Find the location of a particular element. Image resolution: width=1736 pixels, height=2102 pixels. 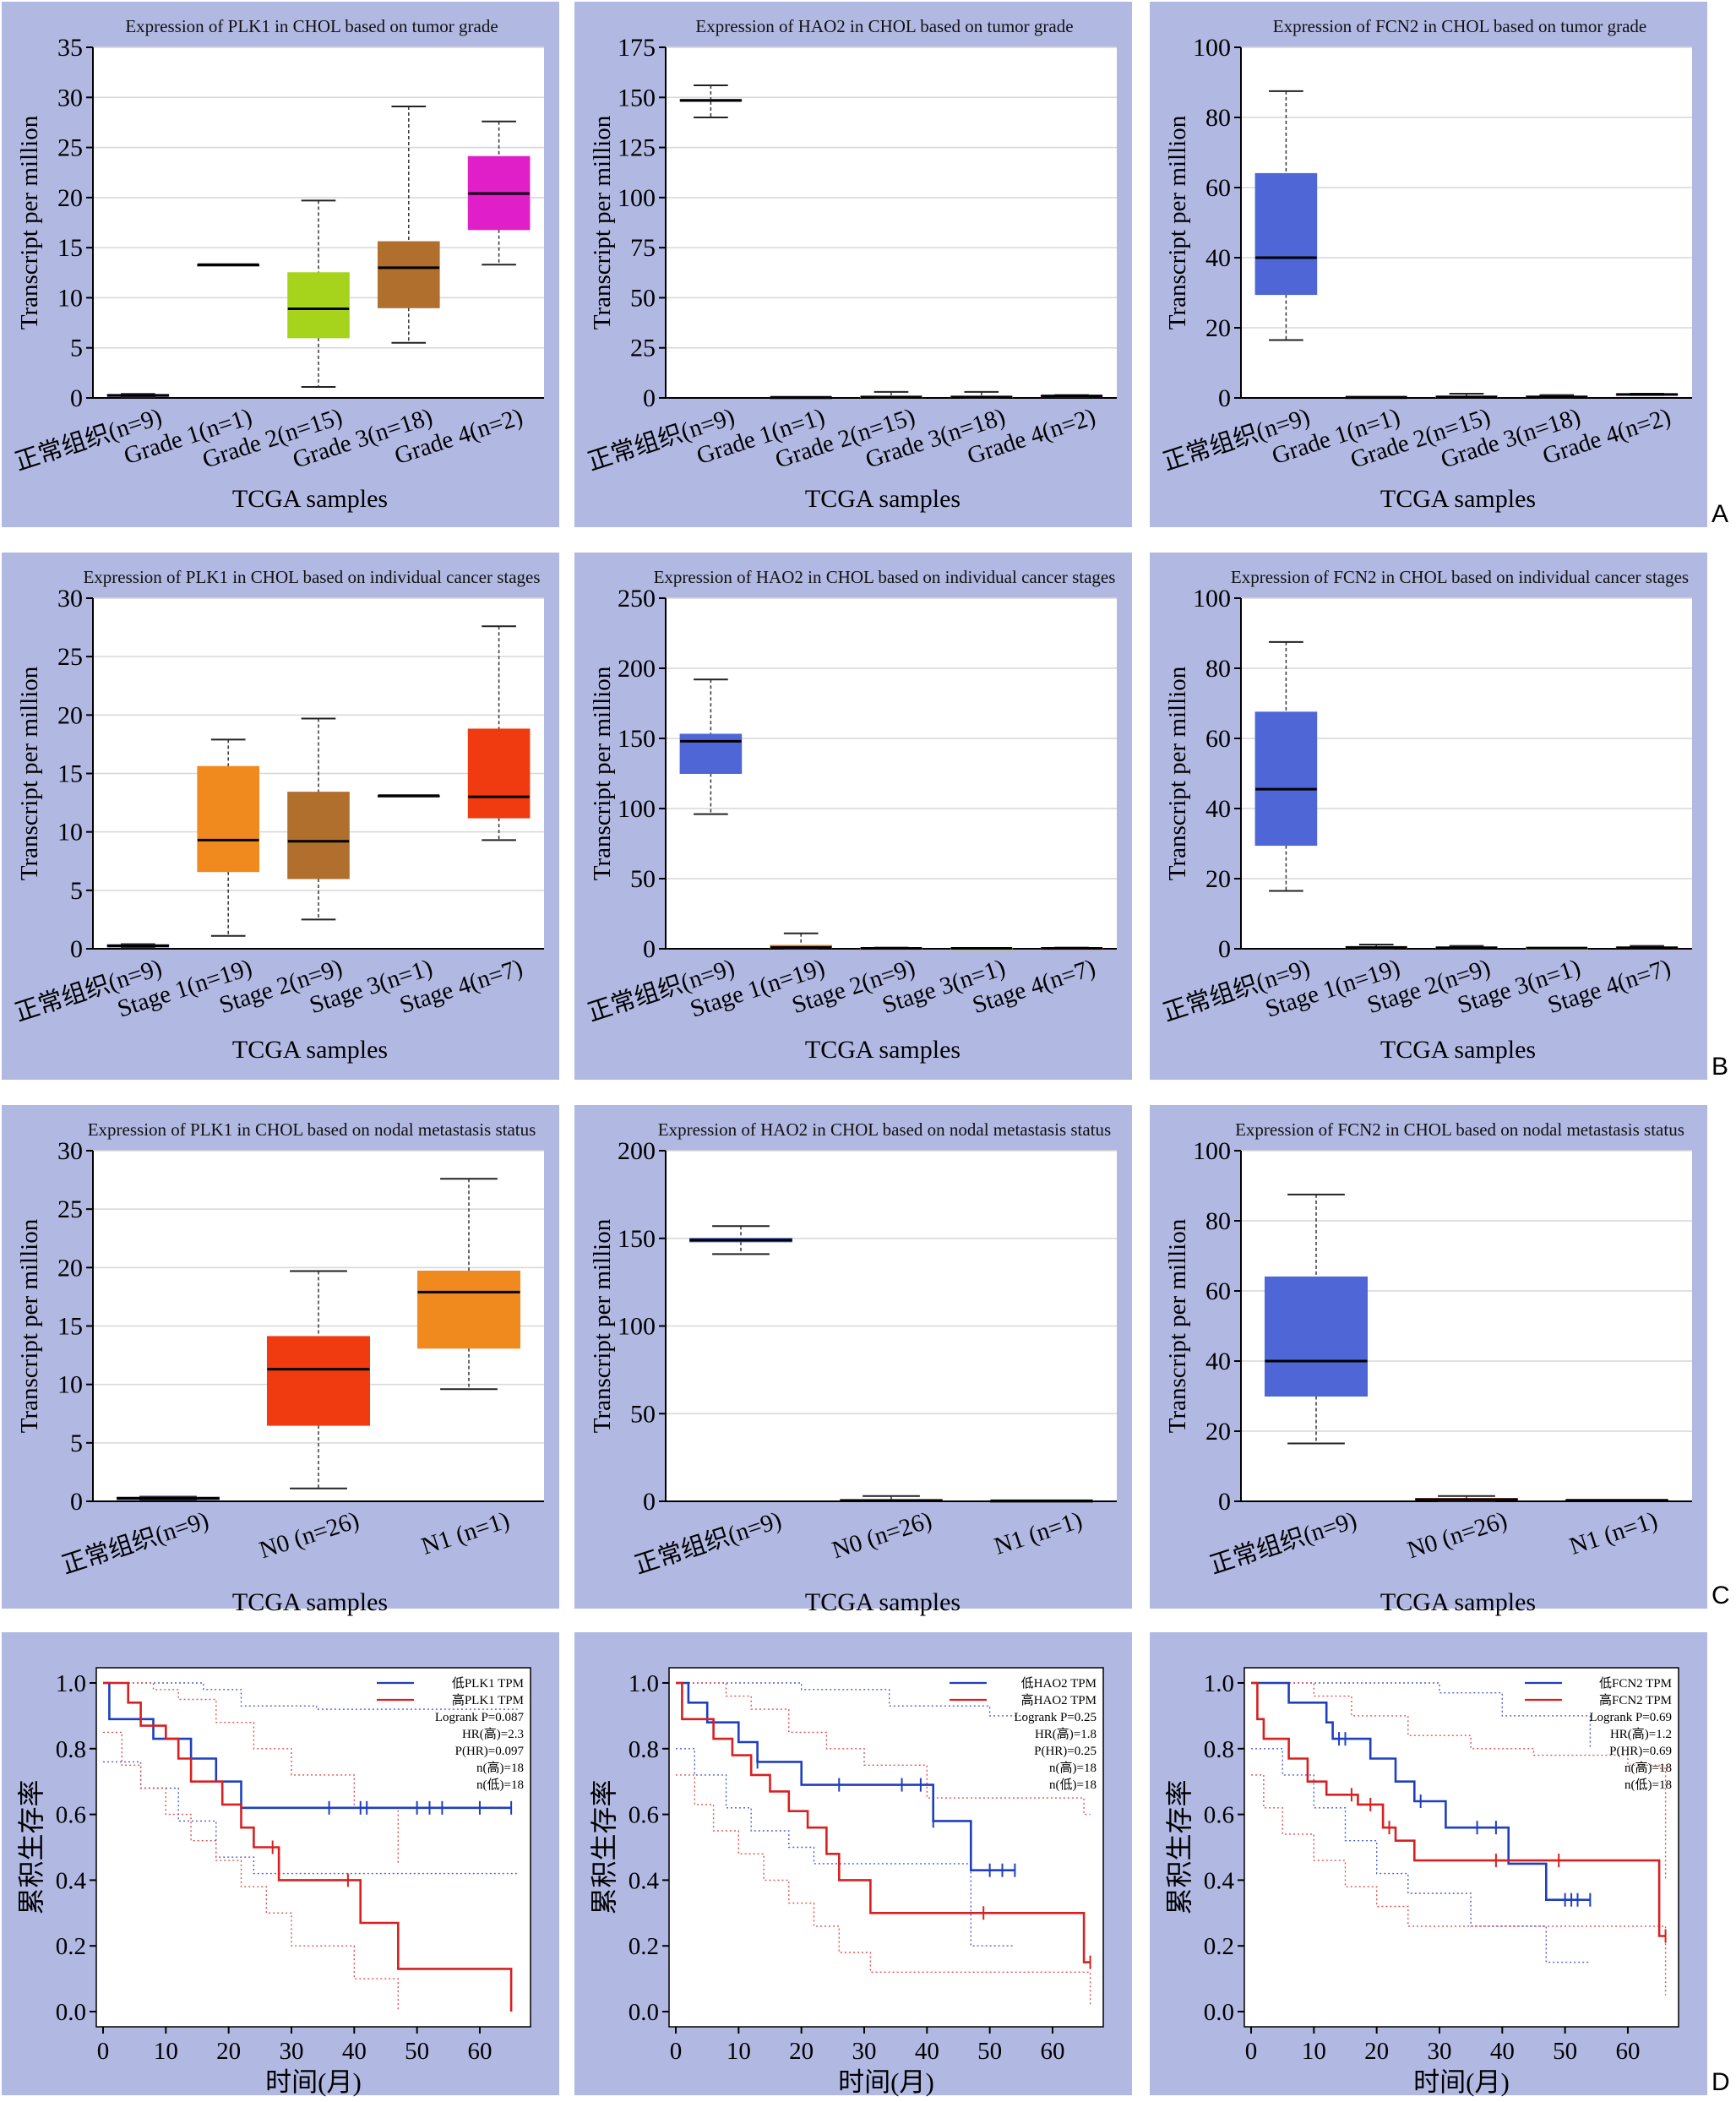

legend-entry: 高FCN2 TPM is located at coordinates (1635, 1700).